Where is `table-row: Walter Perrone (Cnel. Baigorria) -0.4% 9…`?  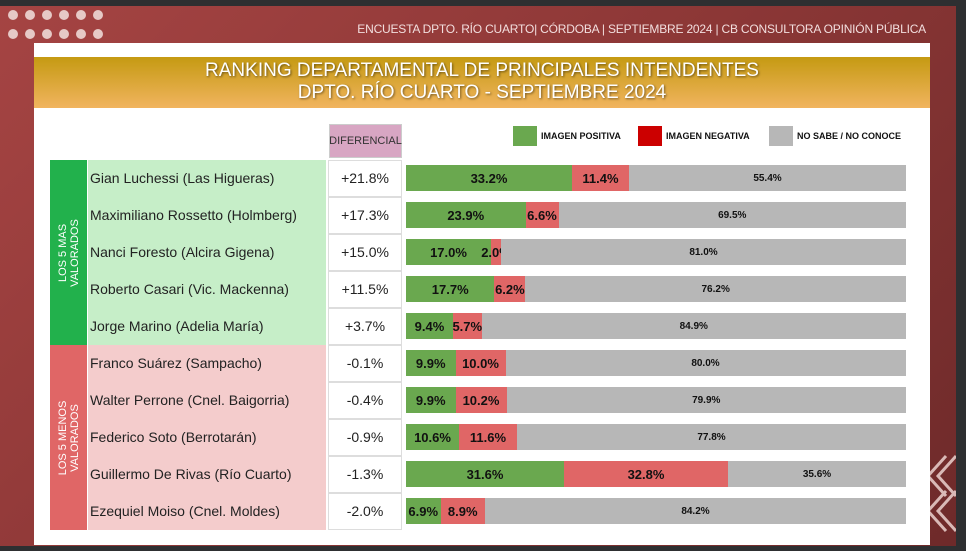
table-row: Walter Perrone (Cnel. Baigorria) -0.4% 9… is located at coordinates (482, 400).